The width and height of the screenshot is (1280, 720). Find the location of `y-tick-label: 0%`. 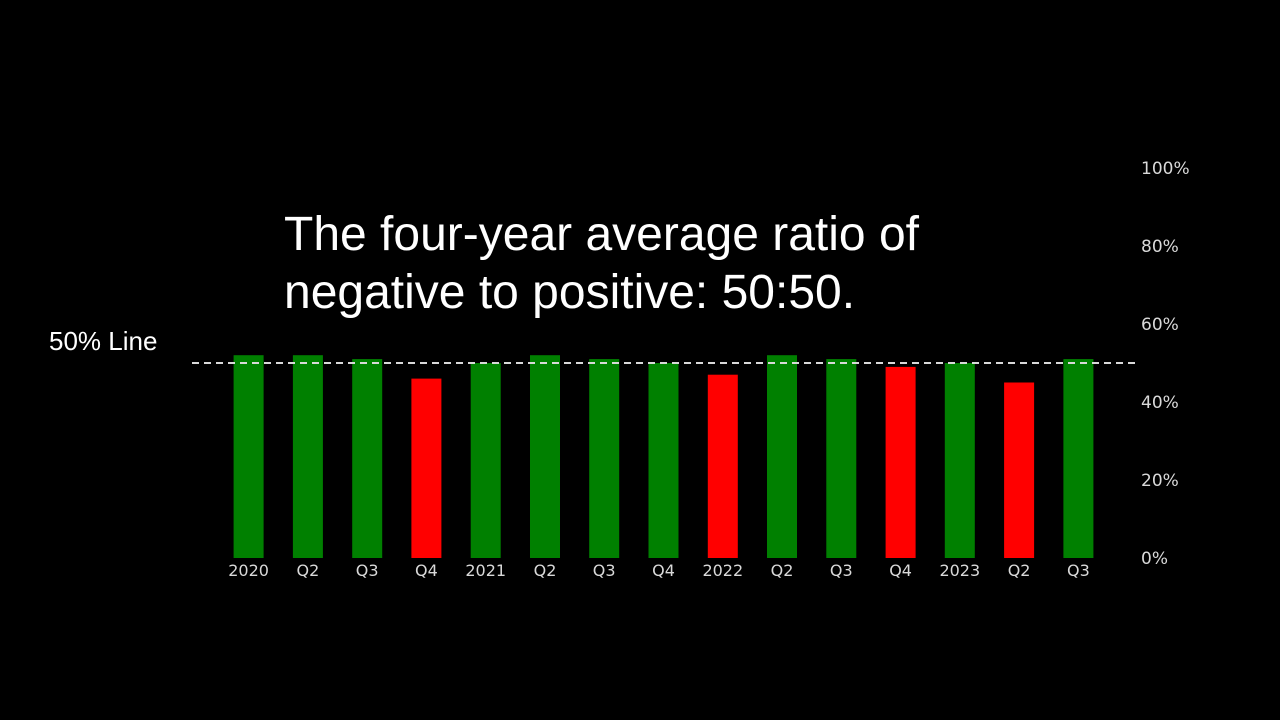

y-tick-label: 0% is located at coordinates (1154, 559).